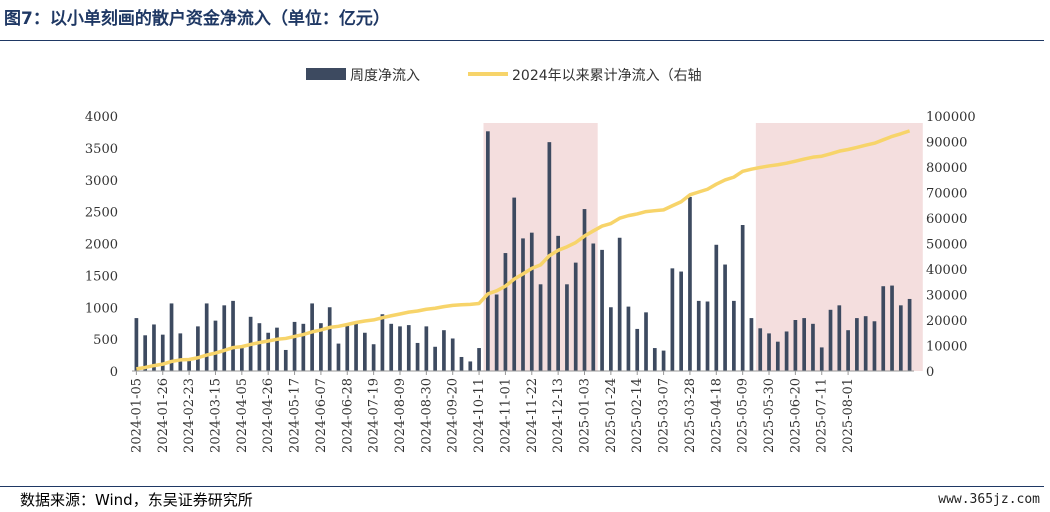  Describe the element at coordinates (946, 270) in the screenshot. I see `y-right-tick-label: 40000` at that location.